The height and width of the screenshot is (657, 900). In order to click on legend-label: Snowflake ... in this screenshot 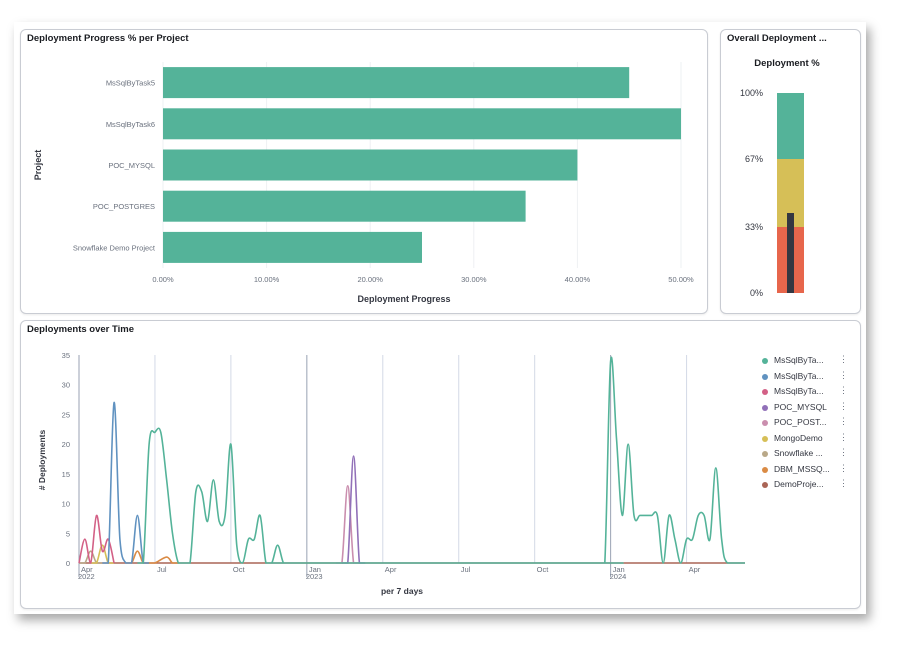, I will do `click(798, 453)`.